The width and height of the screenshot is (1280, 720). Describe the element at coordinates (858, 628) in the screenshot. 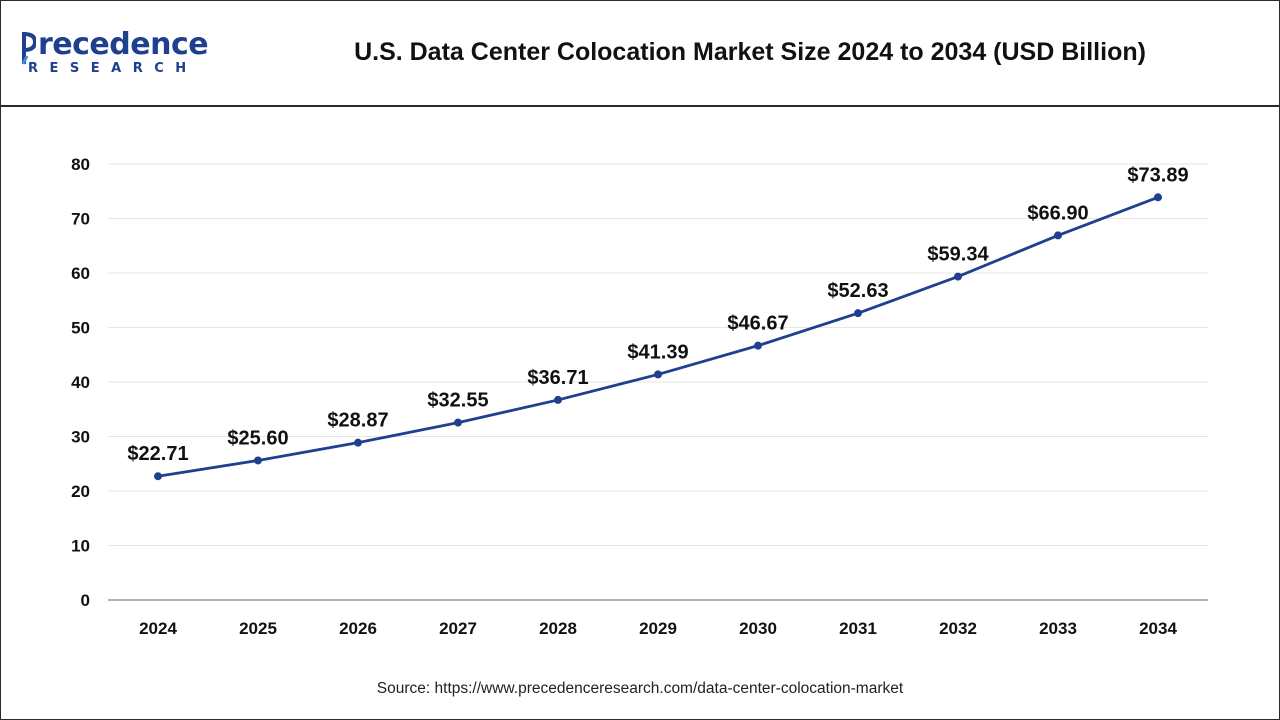

I see `x-tick-label: 2031` at that location.